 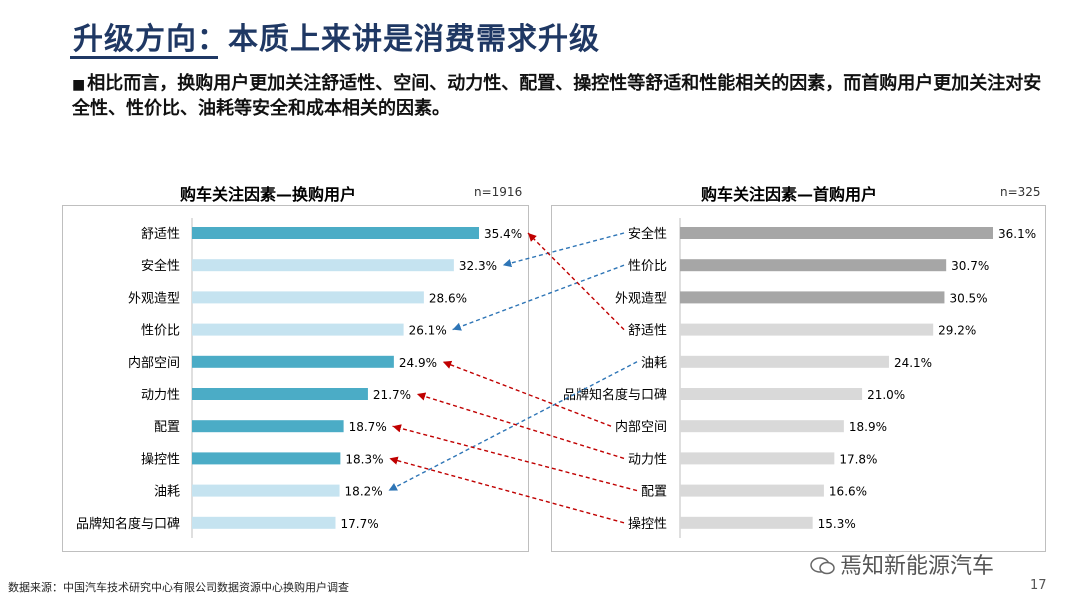 I want to click on value-label: 21.0%, so click(x=886, y=395).